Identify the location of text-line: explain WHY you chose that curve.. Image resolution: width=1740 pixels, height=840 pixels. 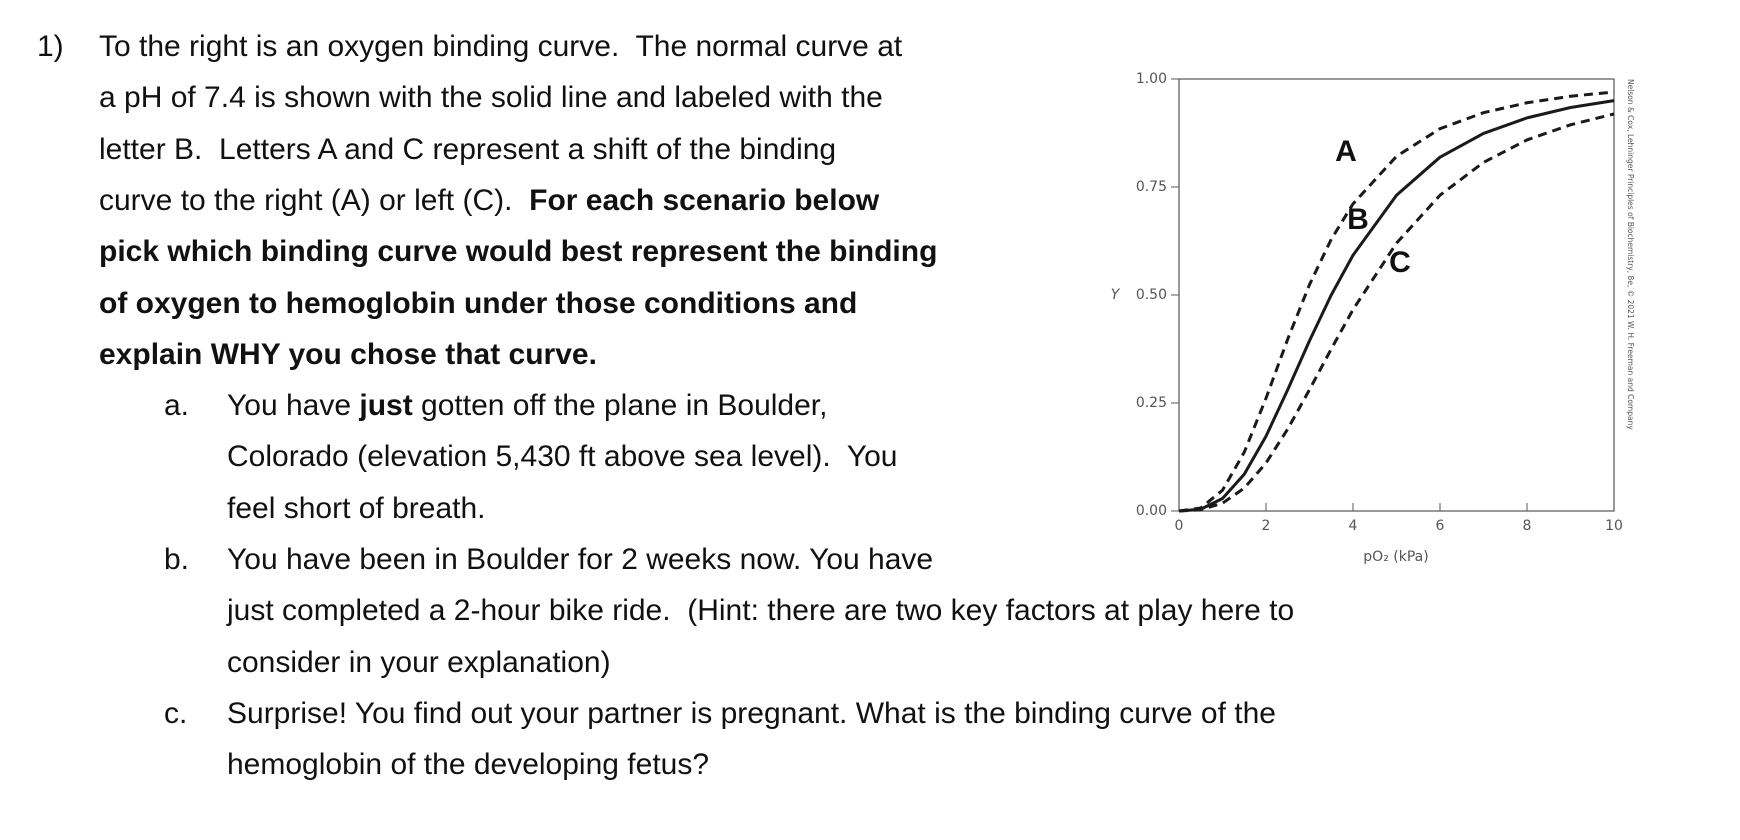
(348, 355).